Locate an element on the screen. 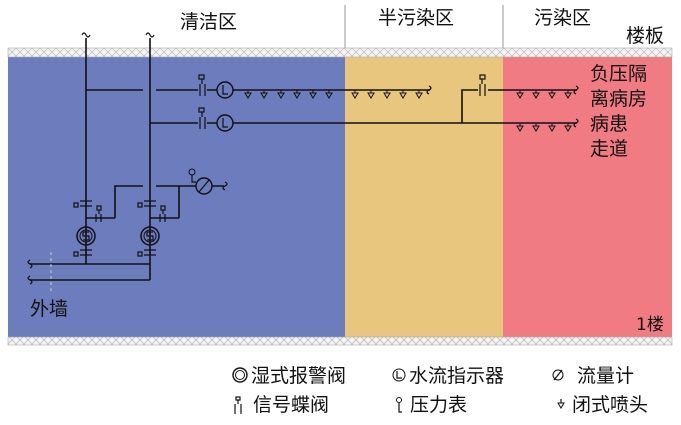  legend-water-flow-indicator: 水流指示器 is located at coordinates (456, 376).